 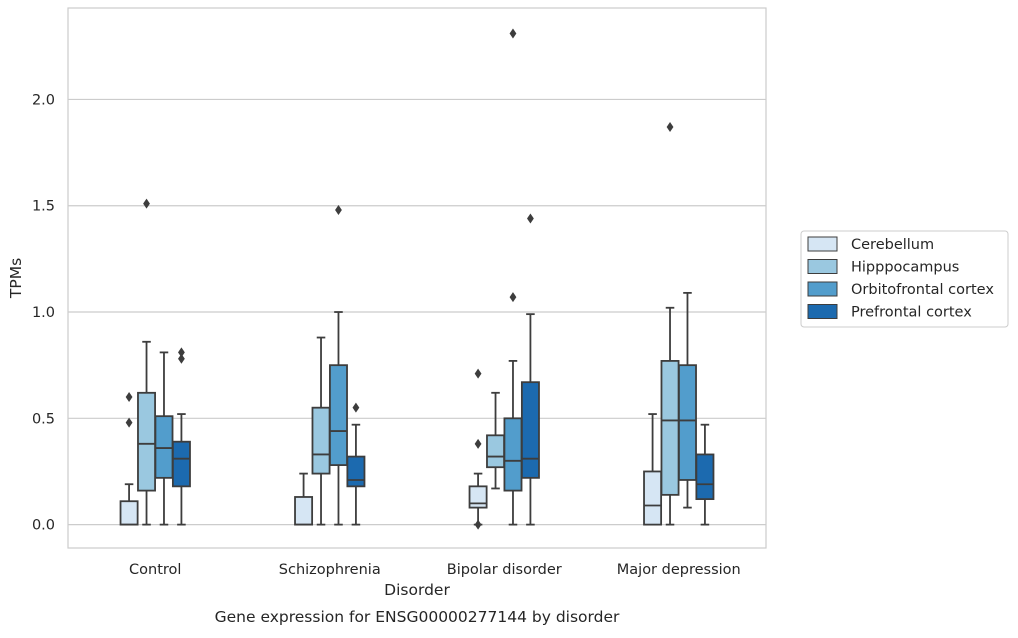 What do you see at coordinates (922, 290) in the screenshot?
I see `legend-label: Orbitofrontal cortex` at bounding box center [922, 290].